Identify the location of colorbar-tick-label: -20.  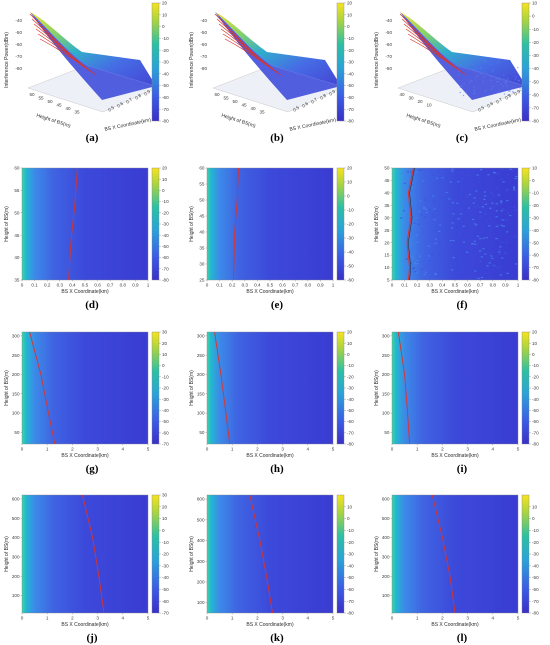
(165, 554).